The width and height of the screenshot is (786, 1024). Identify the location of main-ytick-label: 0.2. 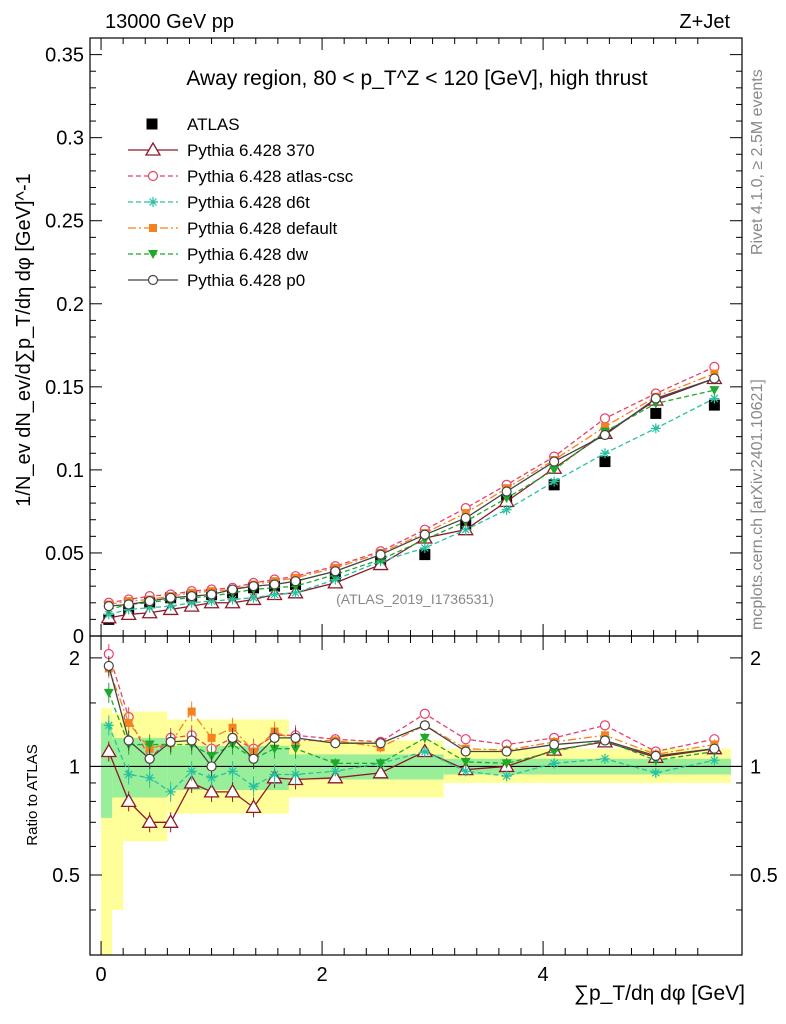
(70, 305).